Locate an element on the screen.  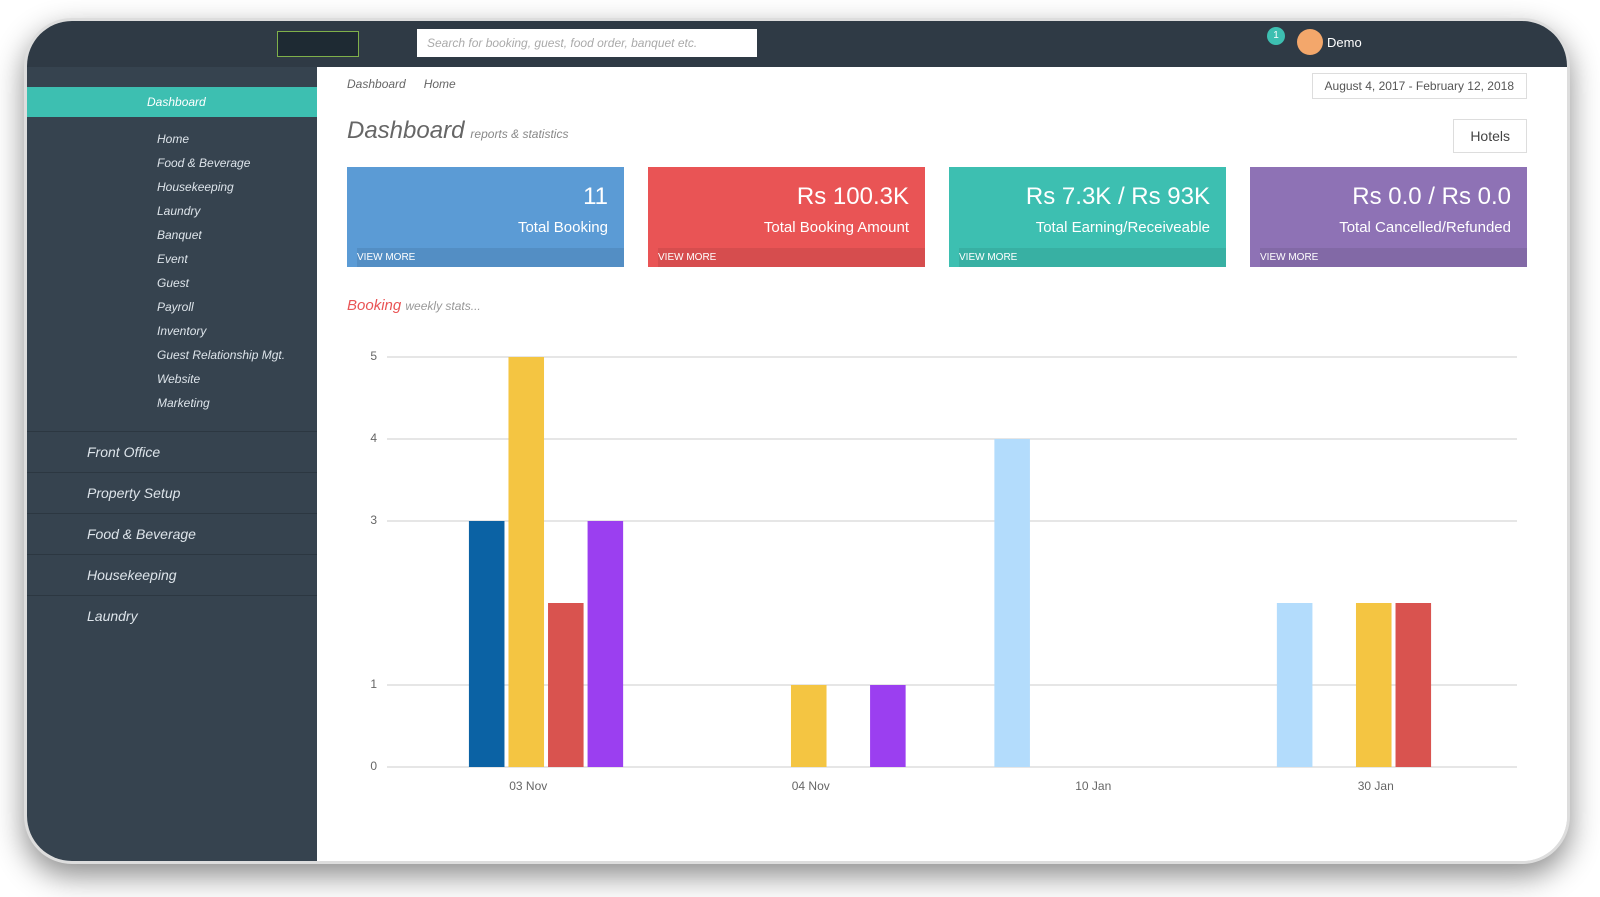
nav-subitem: Laundry is located at coordinates (179, 211).